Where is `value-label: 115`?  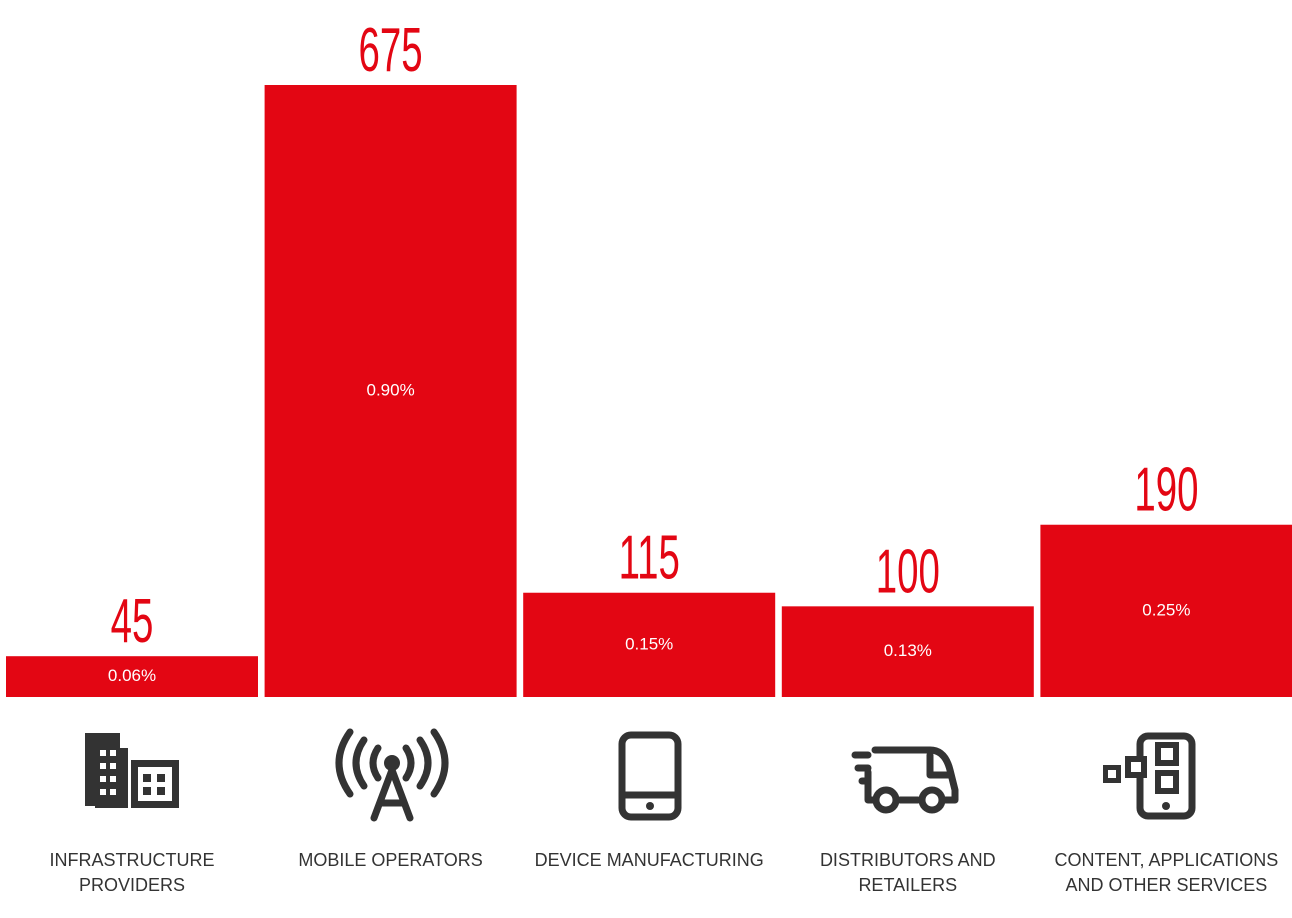
value-label: 115 is located at coordinates (649, 557).